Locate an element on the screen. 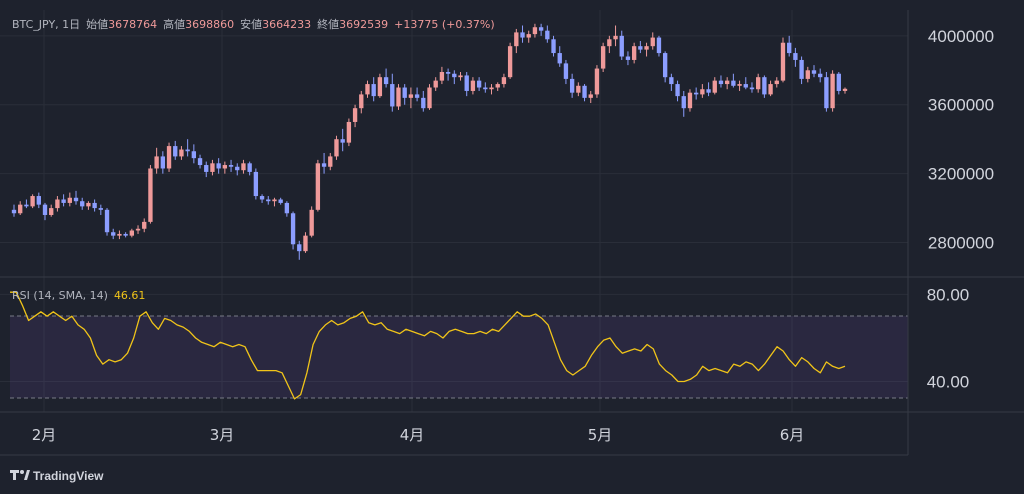  rsi-band is located at coordinates (459, 357).